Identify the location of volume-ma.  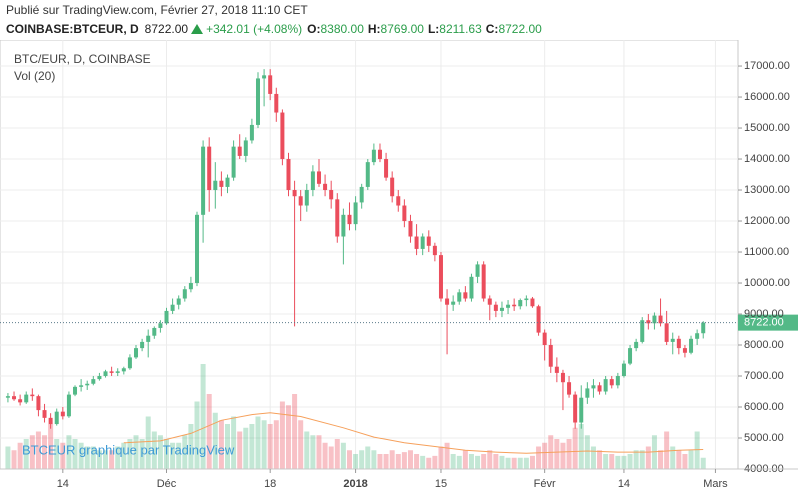
(413, 433).